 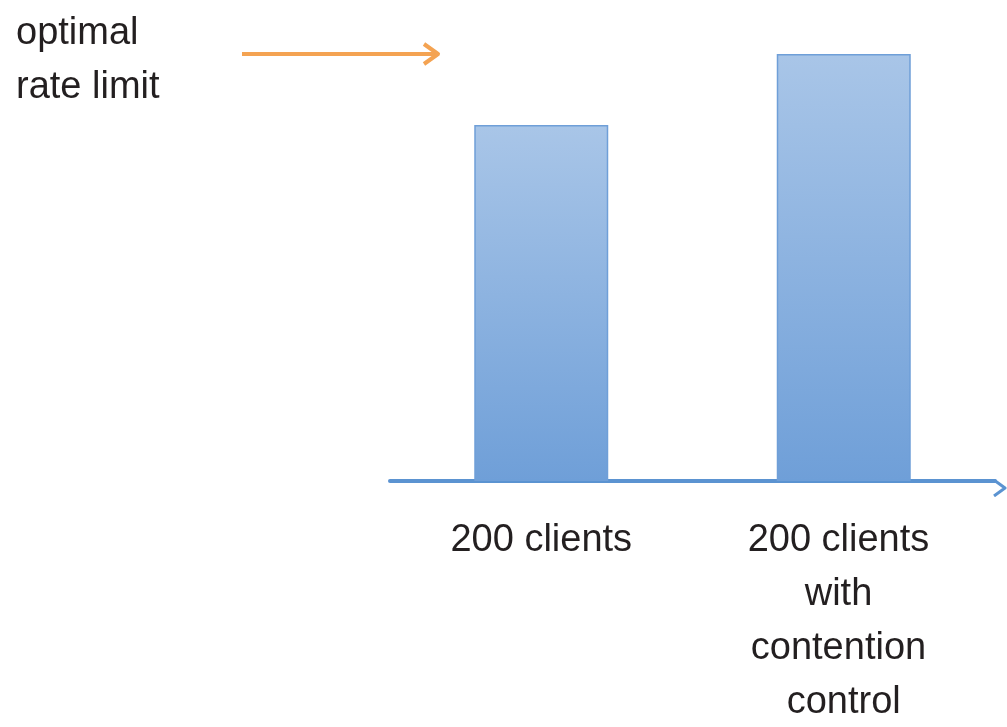 What do you see at coordinates (88, 58) in the screenshot?
I see `text: optimal rate limit` at bounding box center [88, 58].